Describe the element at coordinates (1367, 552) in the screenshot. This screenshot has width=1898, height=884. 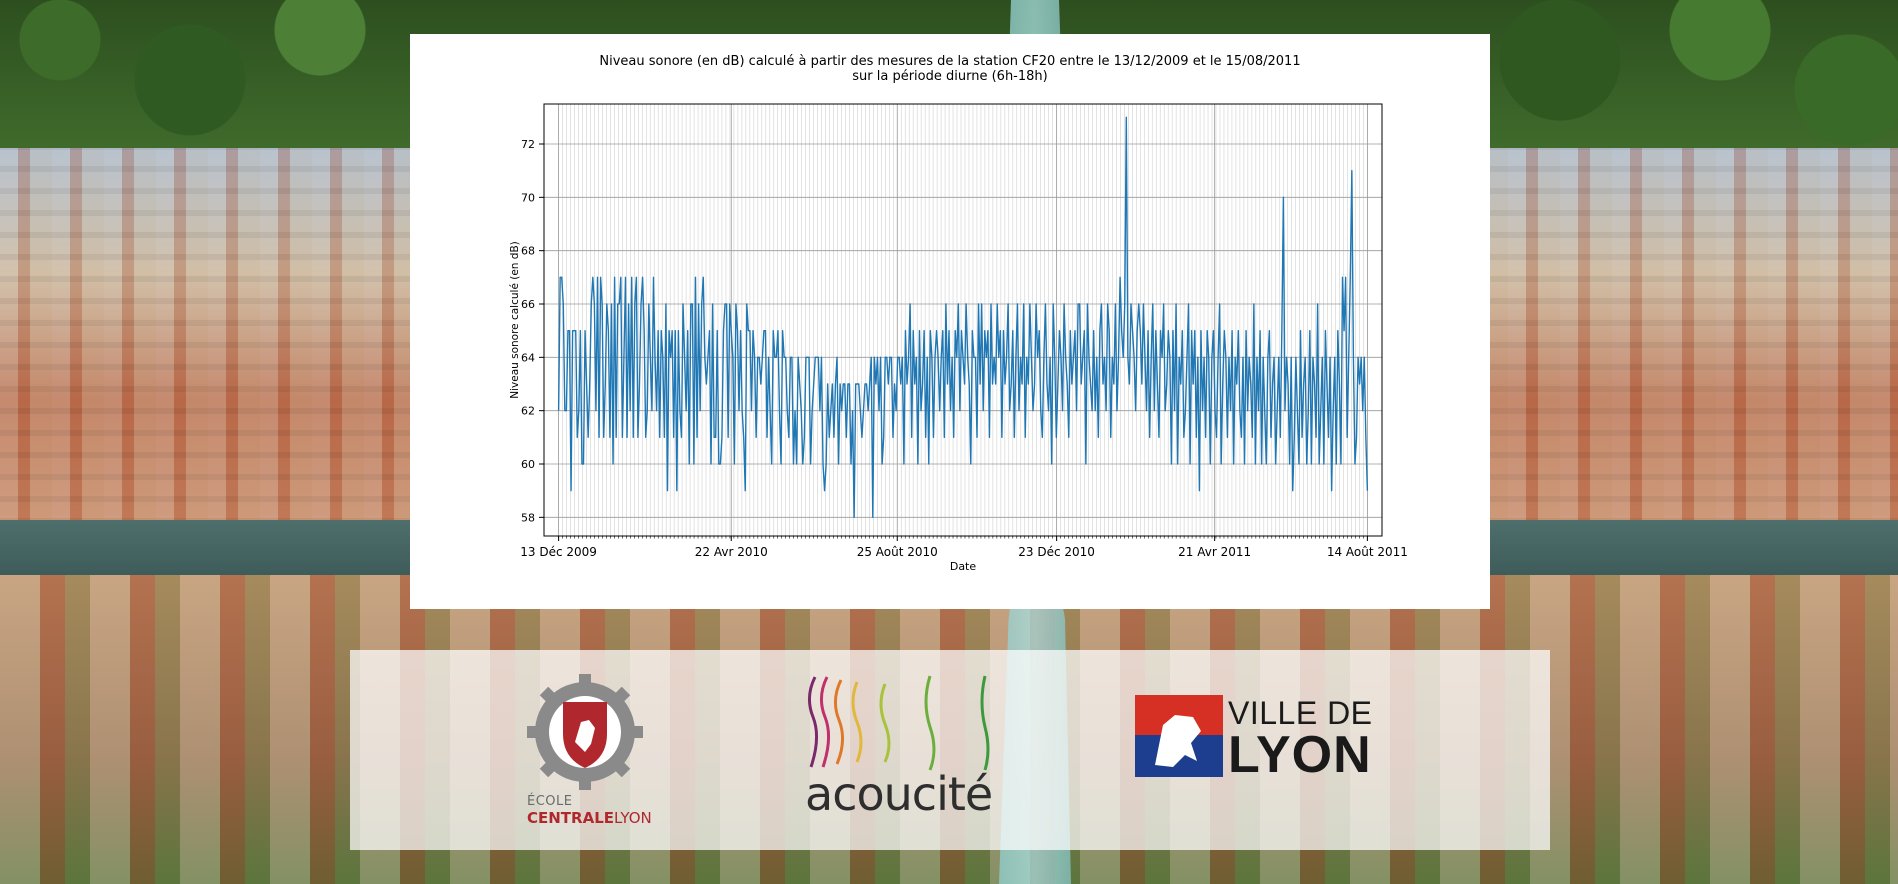
I see `x-tick-label: 14 Août 2011` at that location.